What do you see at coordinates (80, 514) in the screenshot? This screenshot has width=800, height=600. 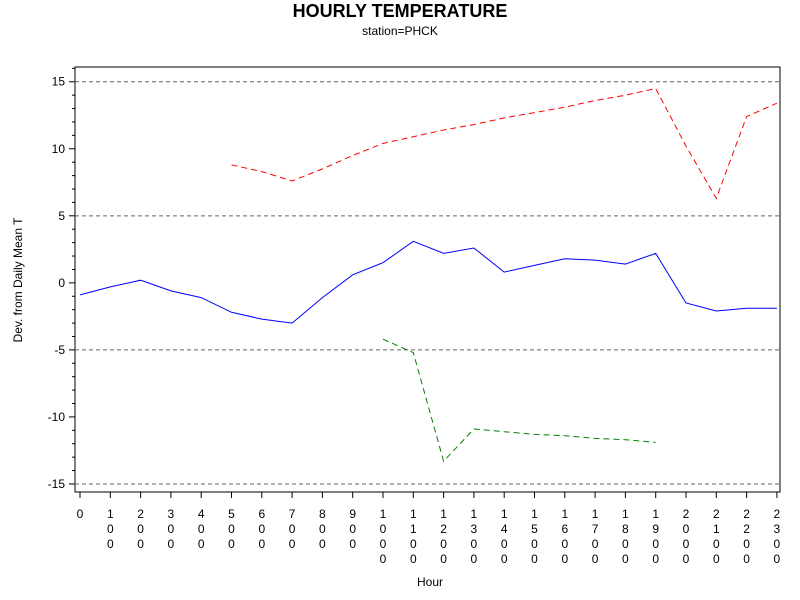 I see `x-tick-label: 0` at bounding box center [80, 514].